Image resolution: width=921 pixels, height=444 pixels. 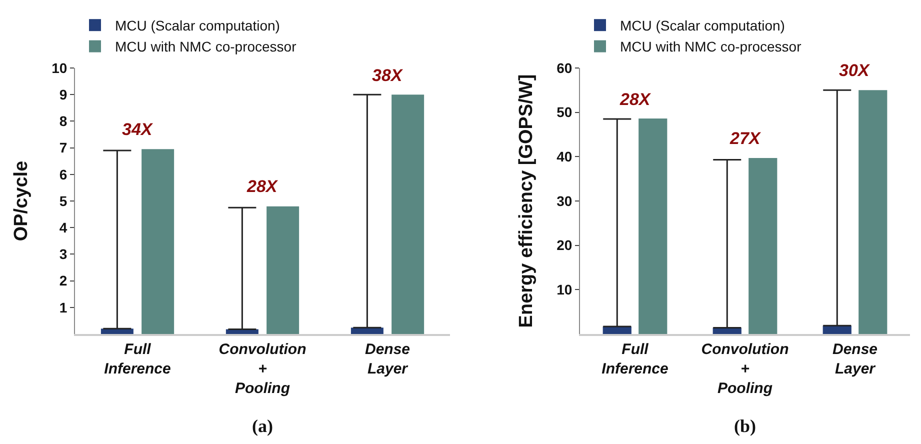 What do you see at coordinates (63, 307) in the screenshot?
I see `y-tick-label: 1` at bounding box center [63, 307].